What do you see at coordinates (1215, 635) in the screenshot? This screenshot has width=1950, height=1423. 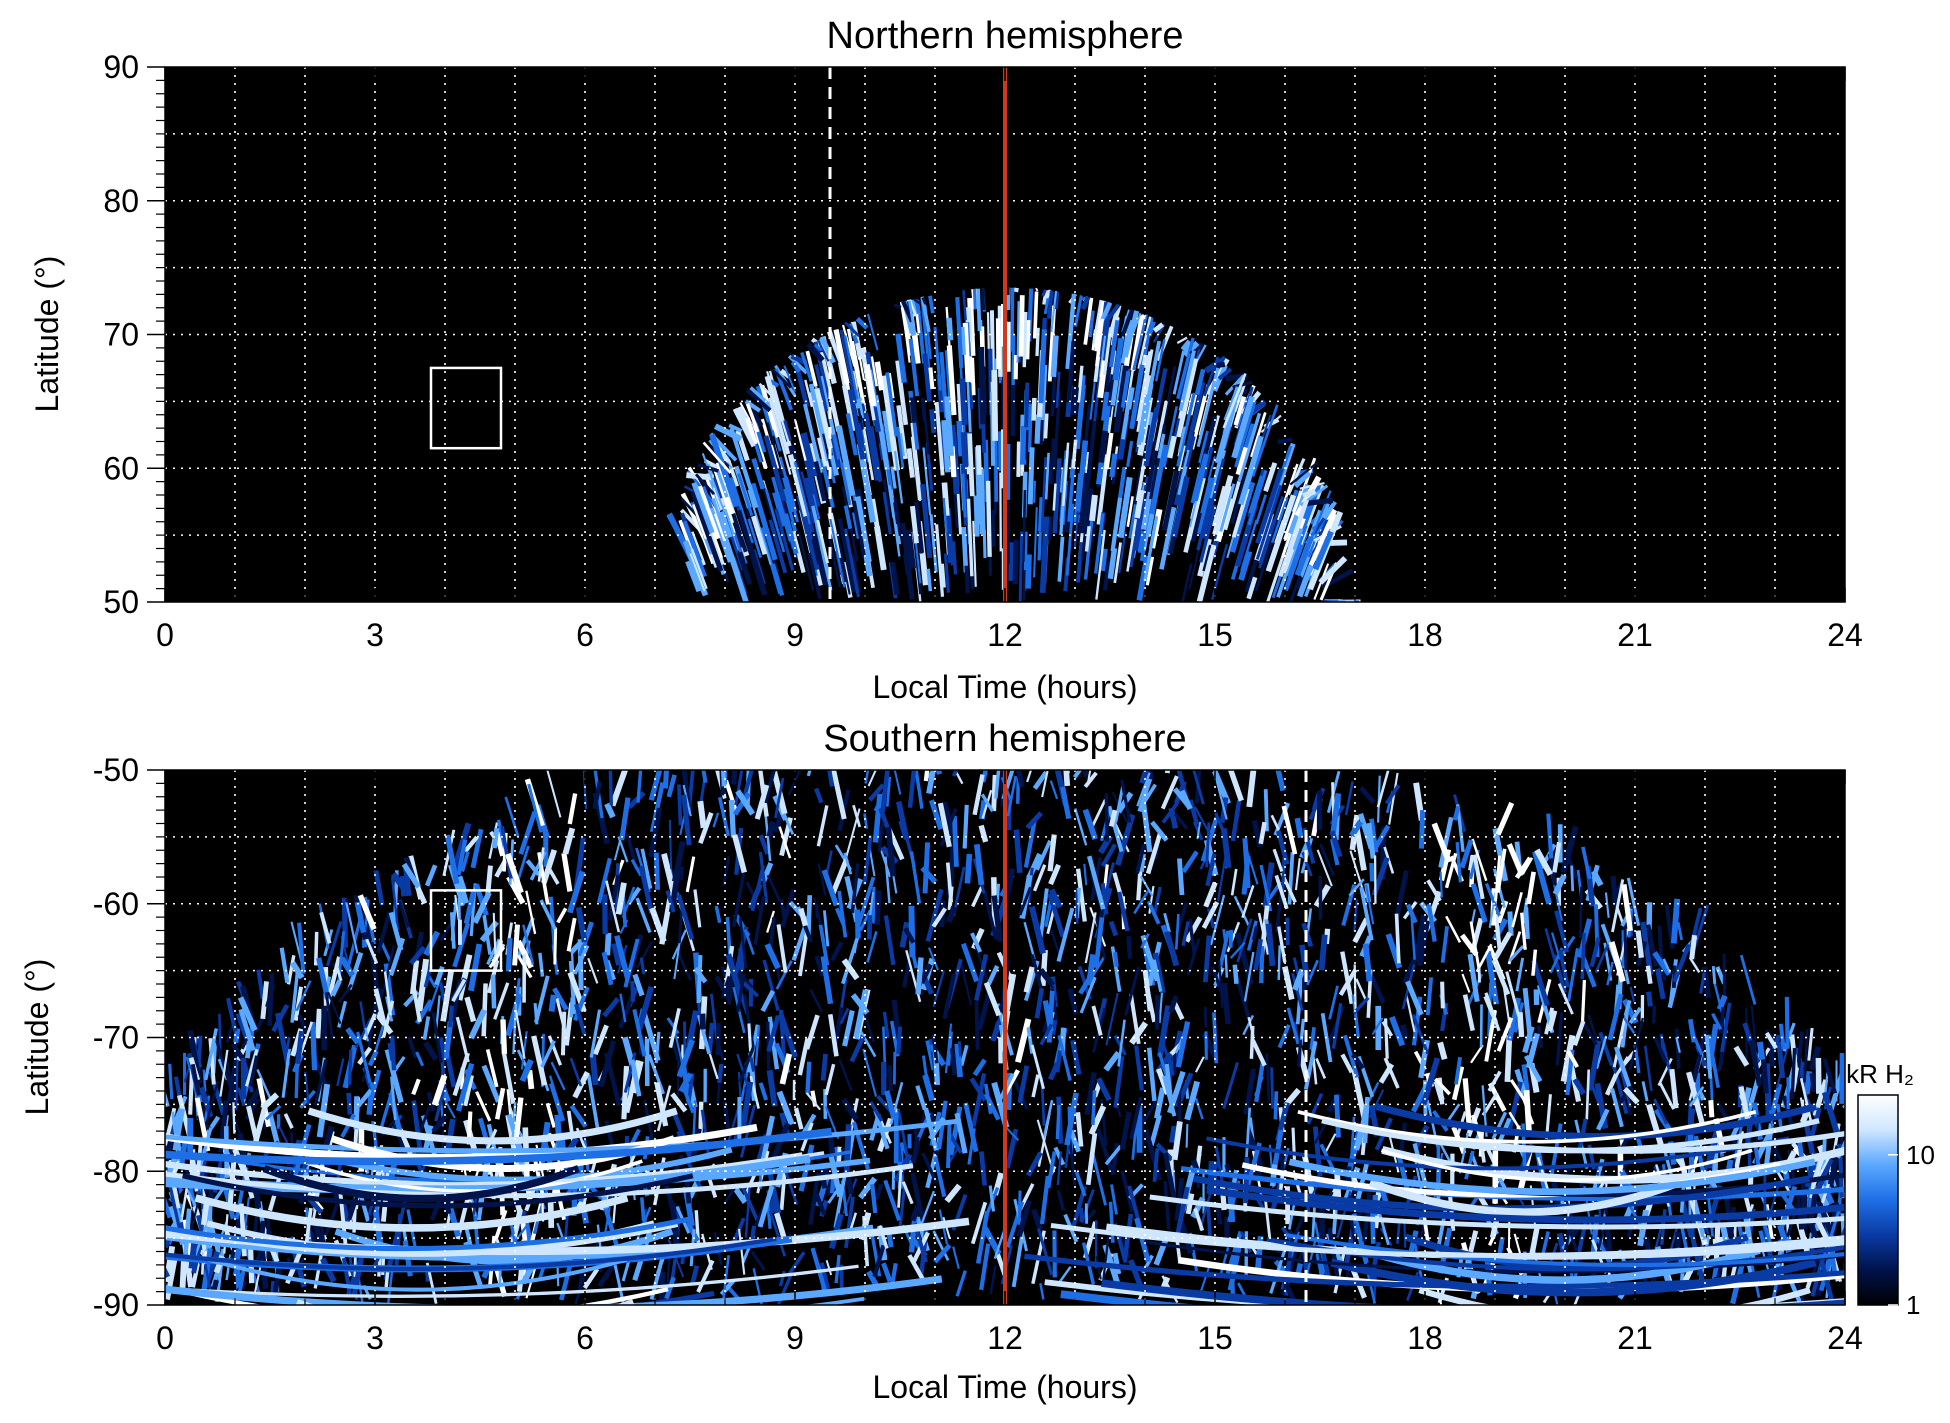 I see `x-tick-label: 15` at bounding box center [1215, 635].